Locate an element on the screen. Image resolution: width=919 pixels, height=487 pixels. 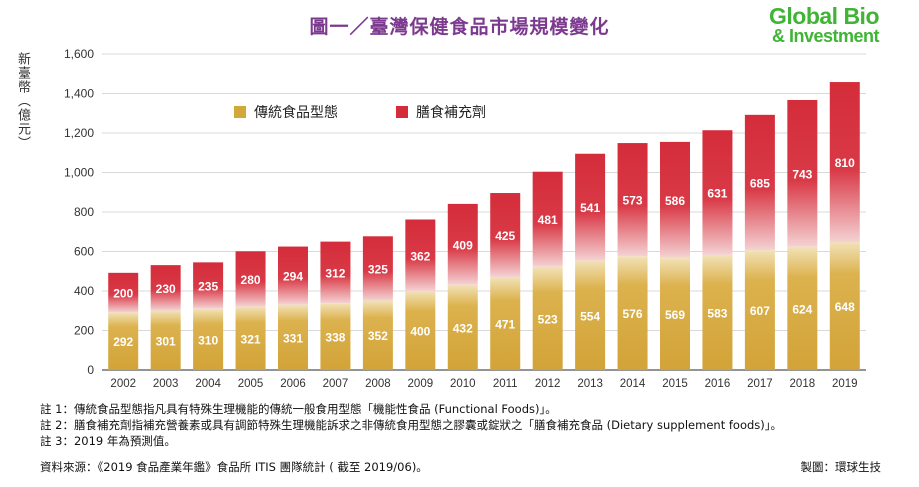
data-label-traditional-food: 310 is located at coordinates (208, 340).